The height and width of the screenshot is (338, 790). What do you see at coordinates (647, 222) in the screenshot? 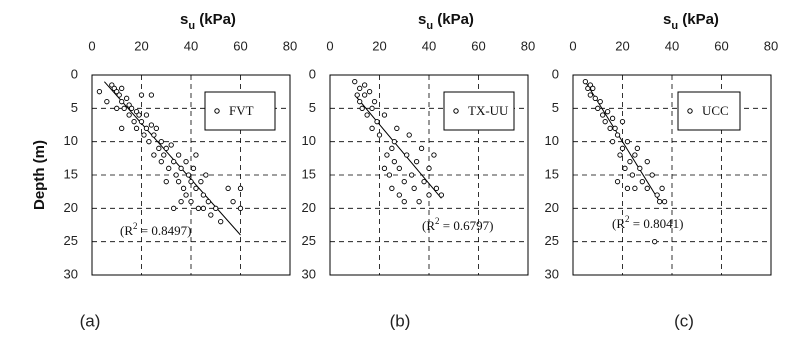
I see `annotation: (R2 = 0.8041)` at bounding box center [647, 222].